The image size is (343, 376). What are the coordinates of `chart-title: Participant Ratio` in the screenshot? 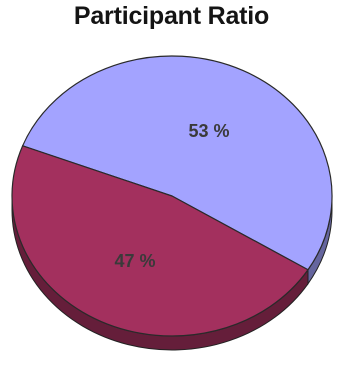 It's located at (171, 16).